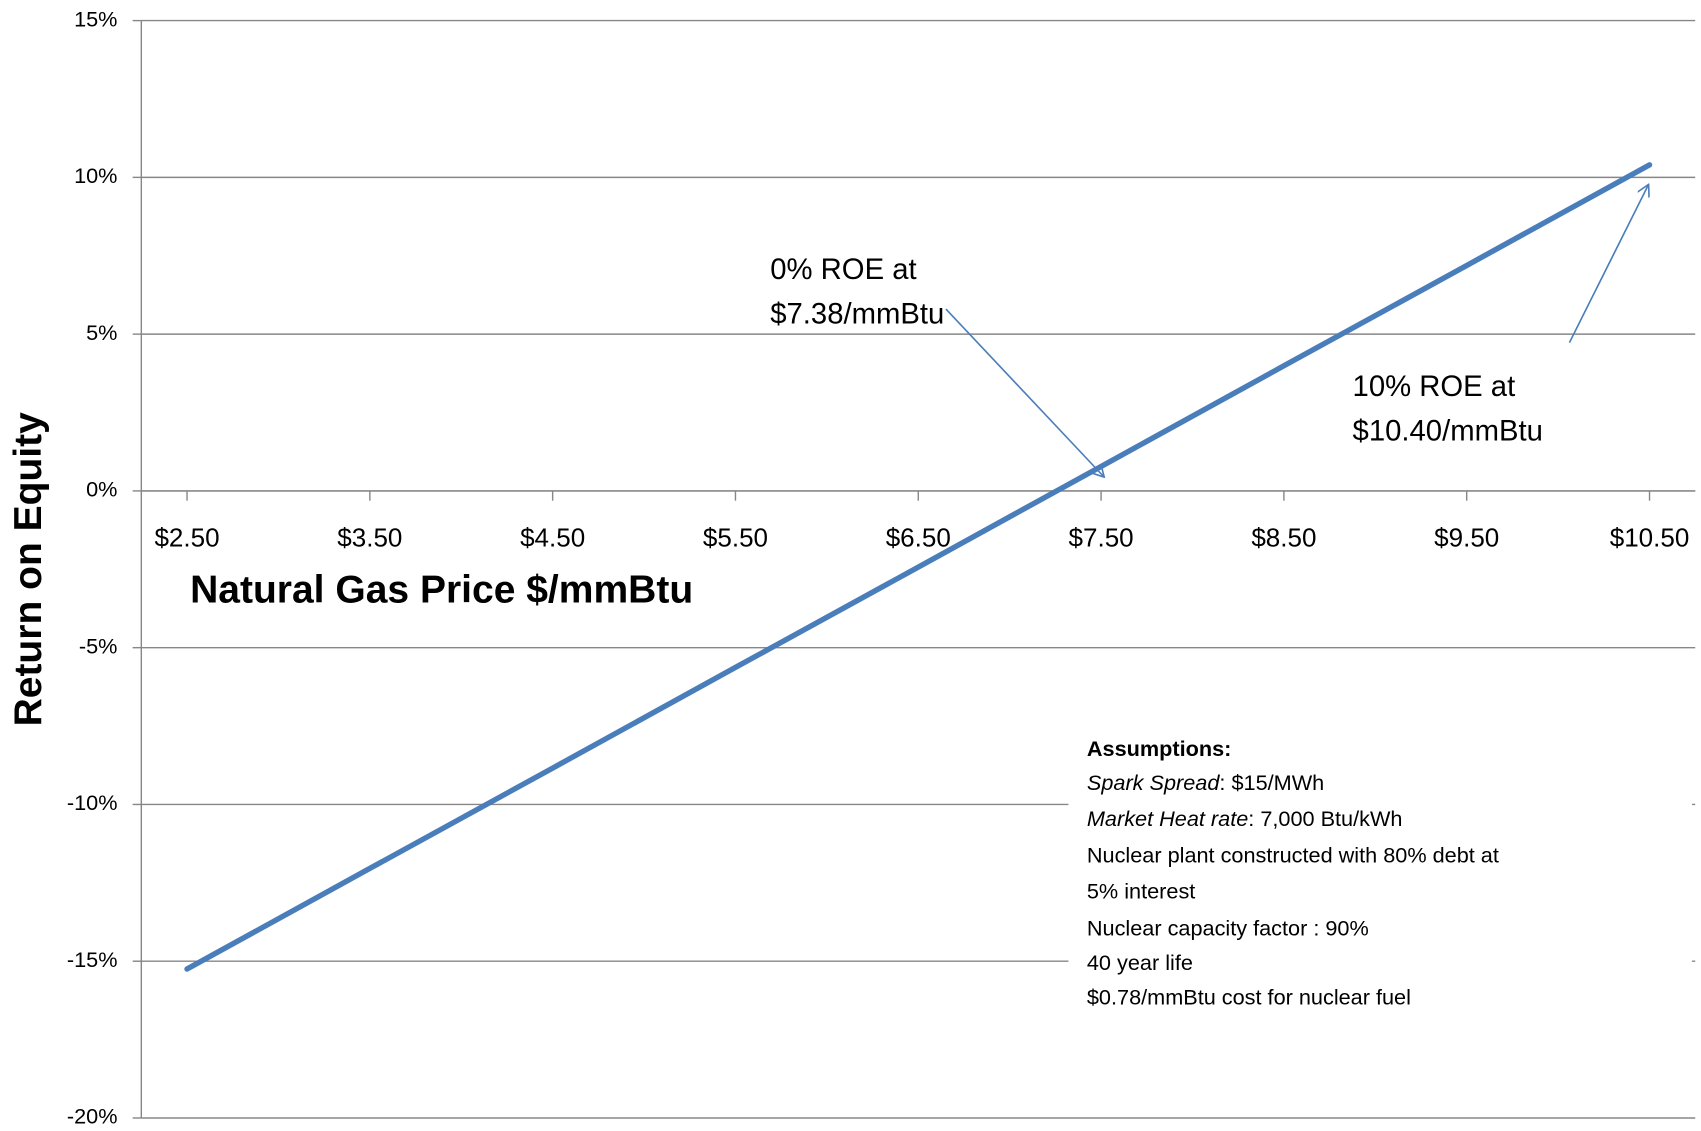 Image resolution: width=1701 pixels, height=1131 pixels. I want to click on x-tick-label: $8.50, so click(1283, 538).